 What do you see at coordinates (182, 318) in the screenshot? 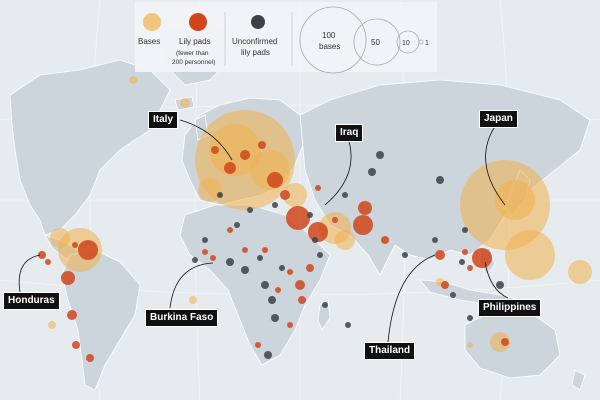
I see `label-burkina-faso: Burkina Faso` at bounding box center [182, 318].